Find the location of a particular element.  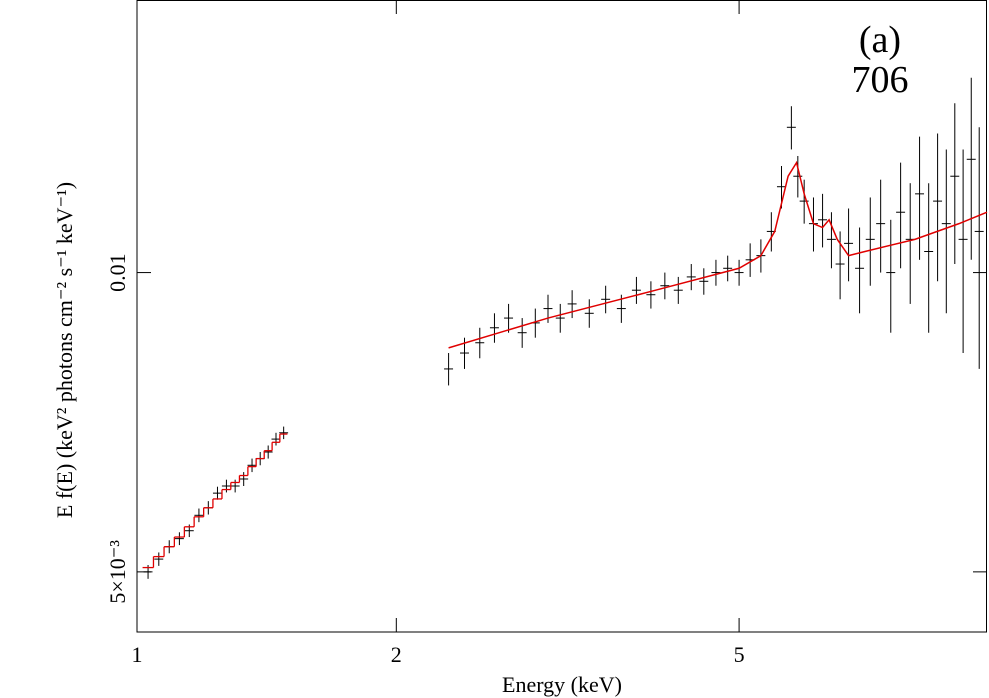

annotation: (a) is located at coordinates (880, 40).